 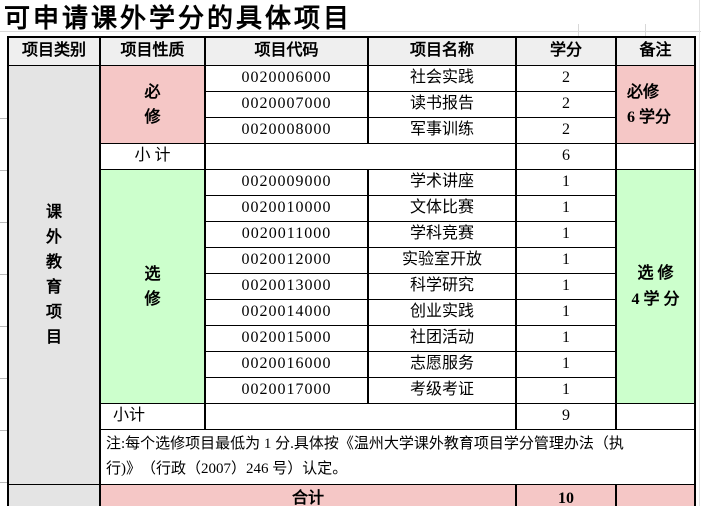 I want to click on subtotal-label-cell: 小计, so click(x=152, y=416).